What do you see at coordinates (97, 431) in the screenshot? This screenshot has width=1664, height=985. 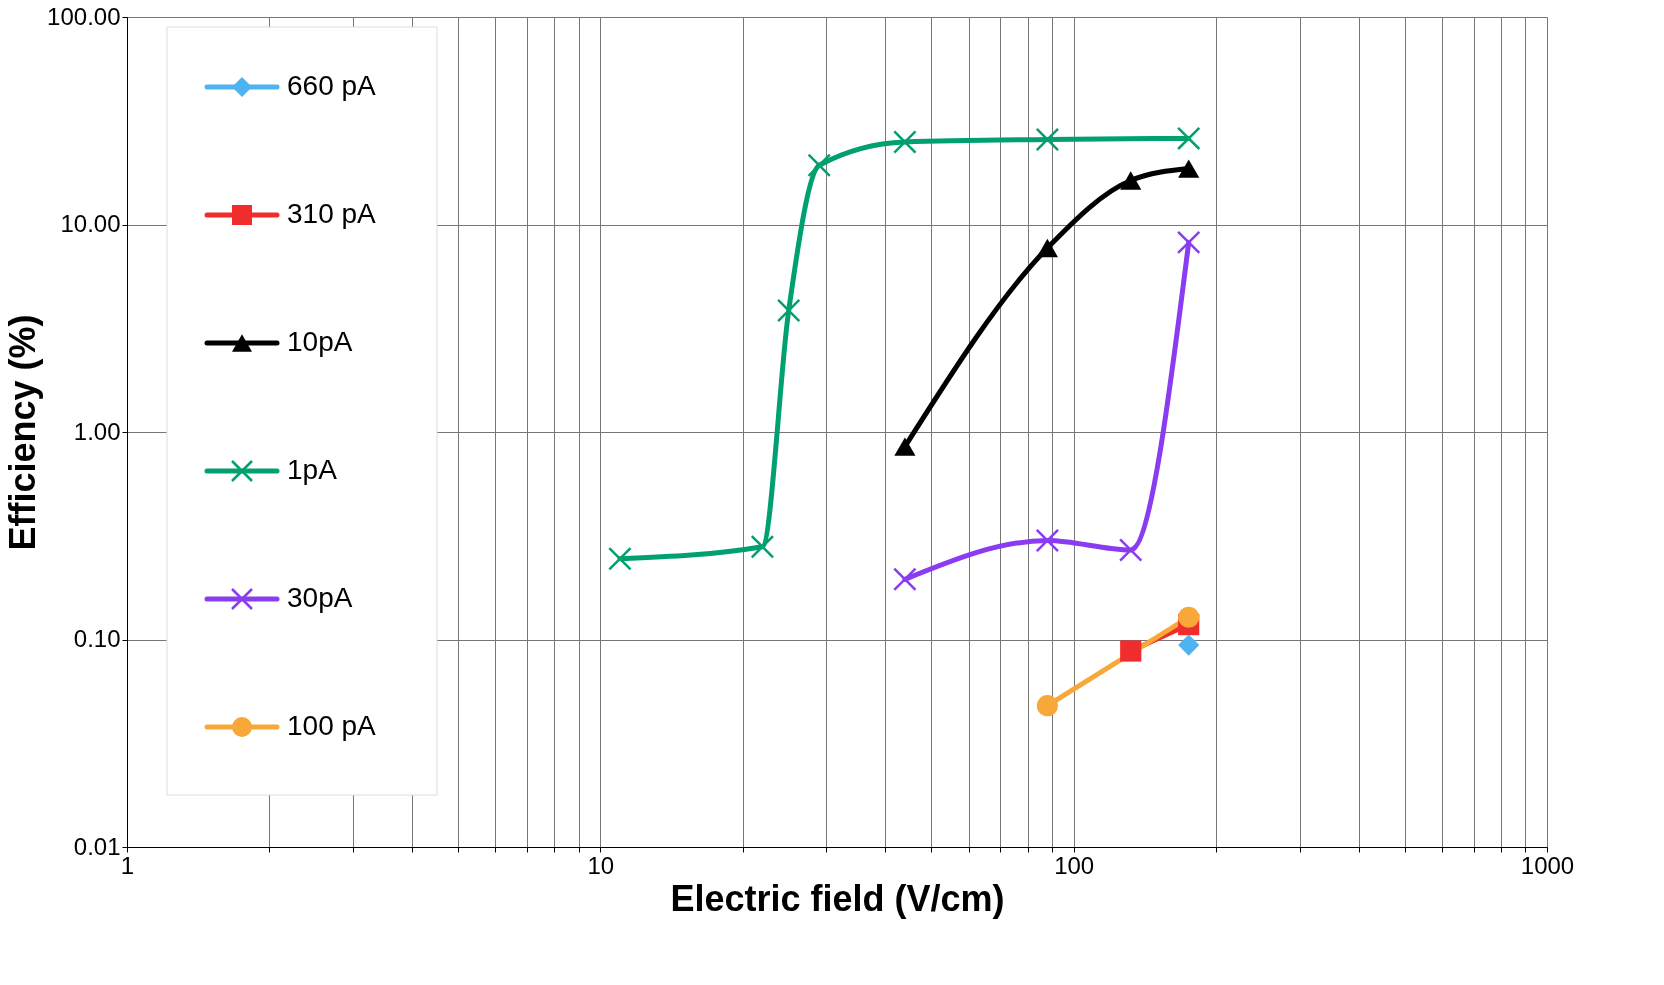 I see `y-tick-label: 1.00` at bounding box center [97, 431].